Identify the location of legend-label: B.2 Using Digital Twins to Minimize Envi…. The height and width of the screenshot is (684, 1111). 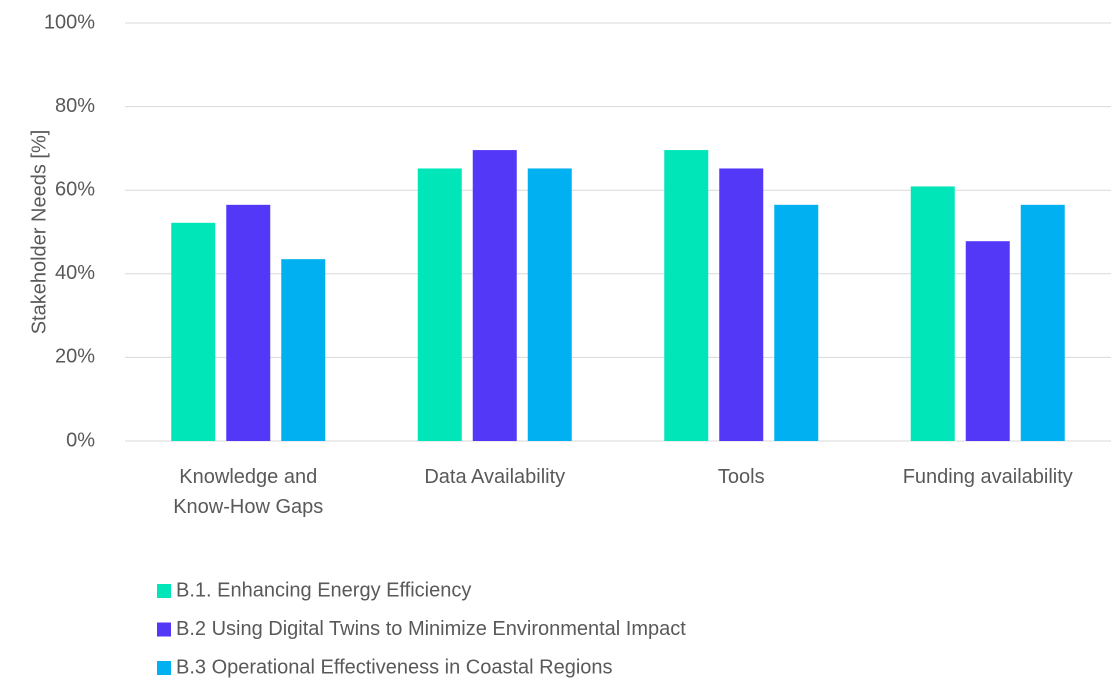
(431, 629).